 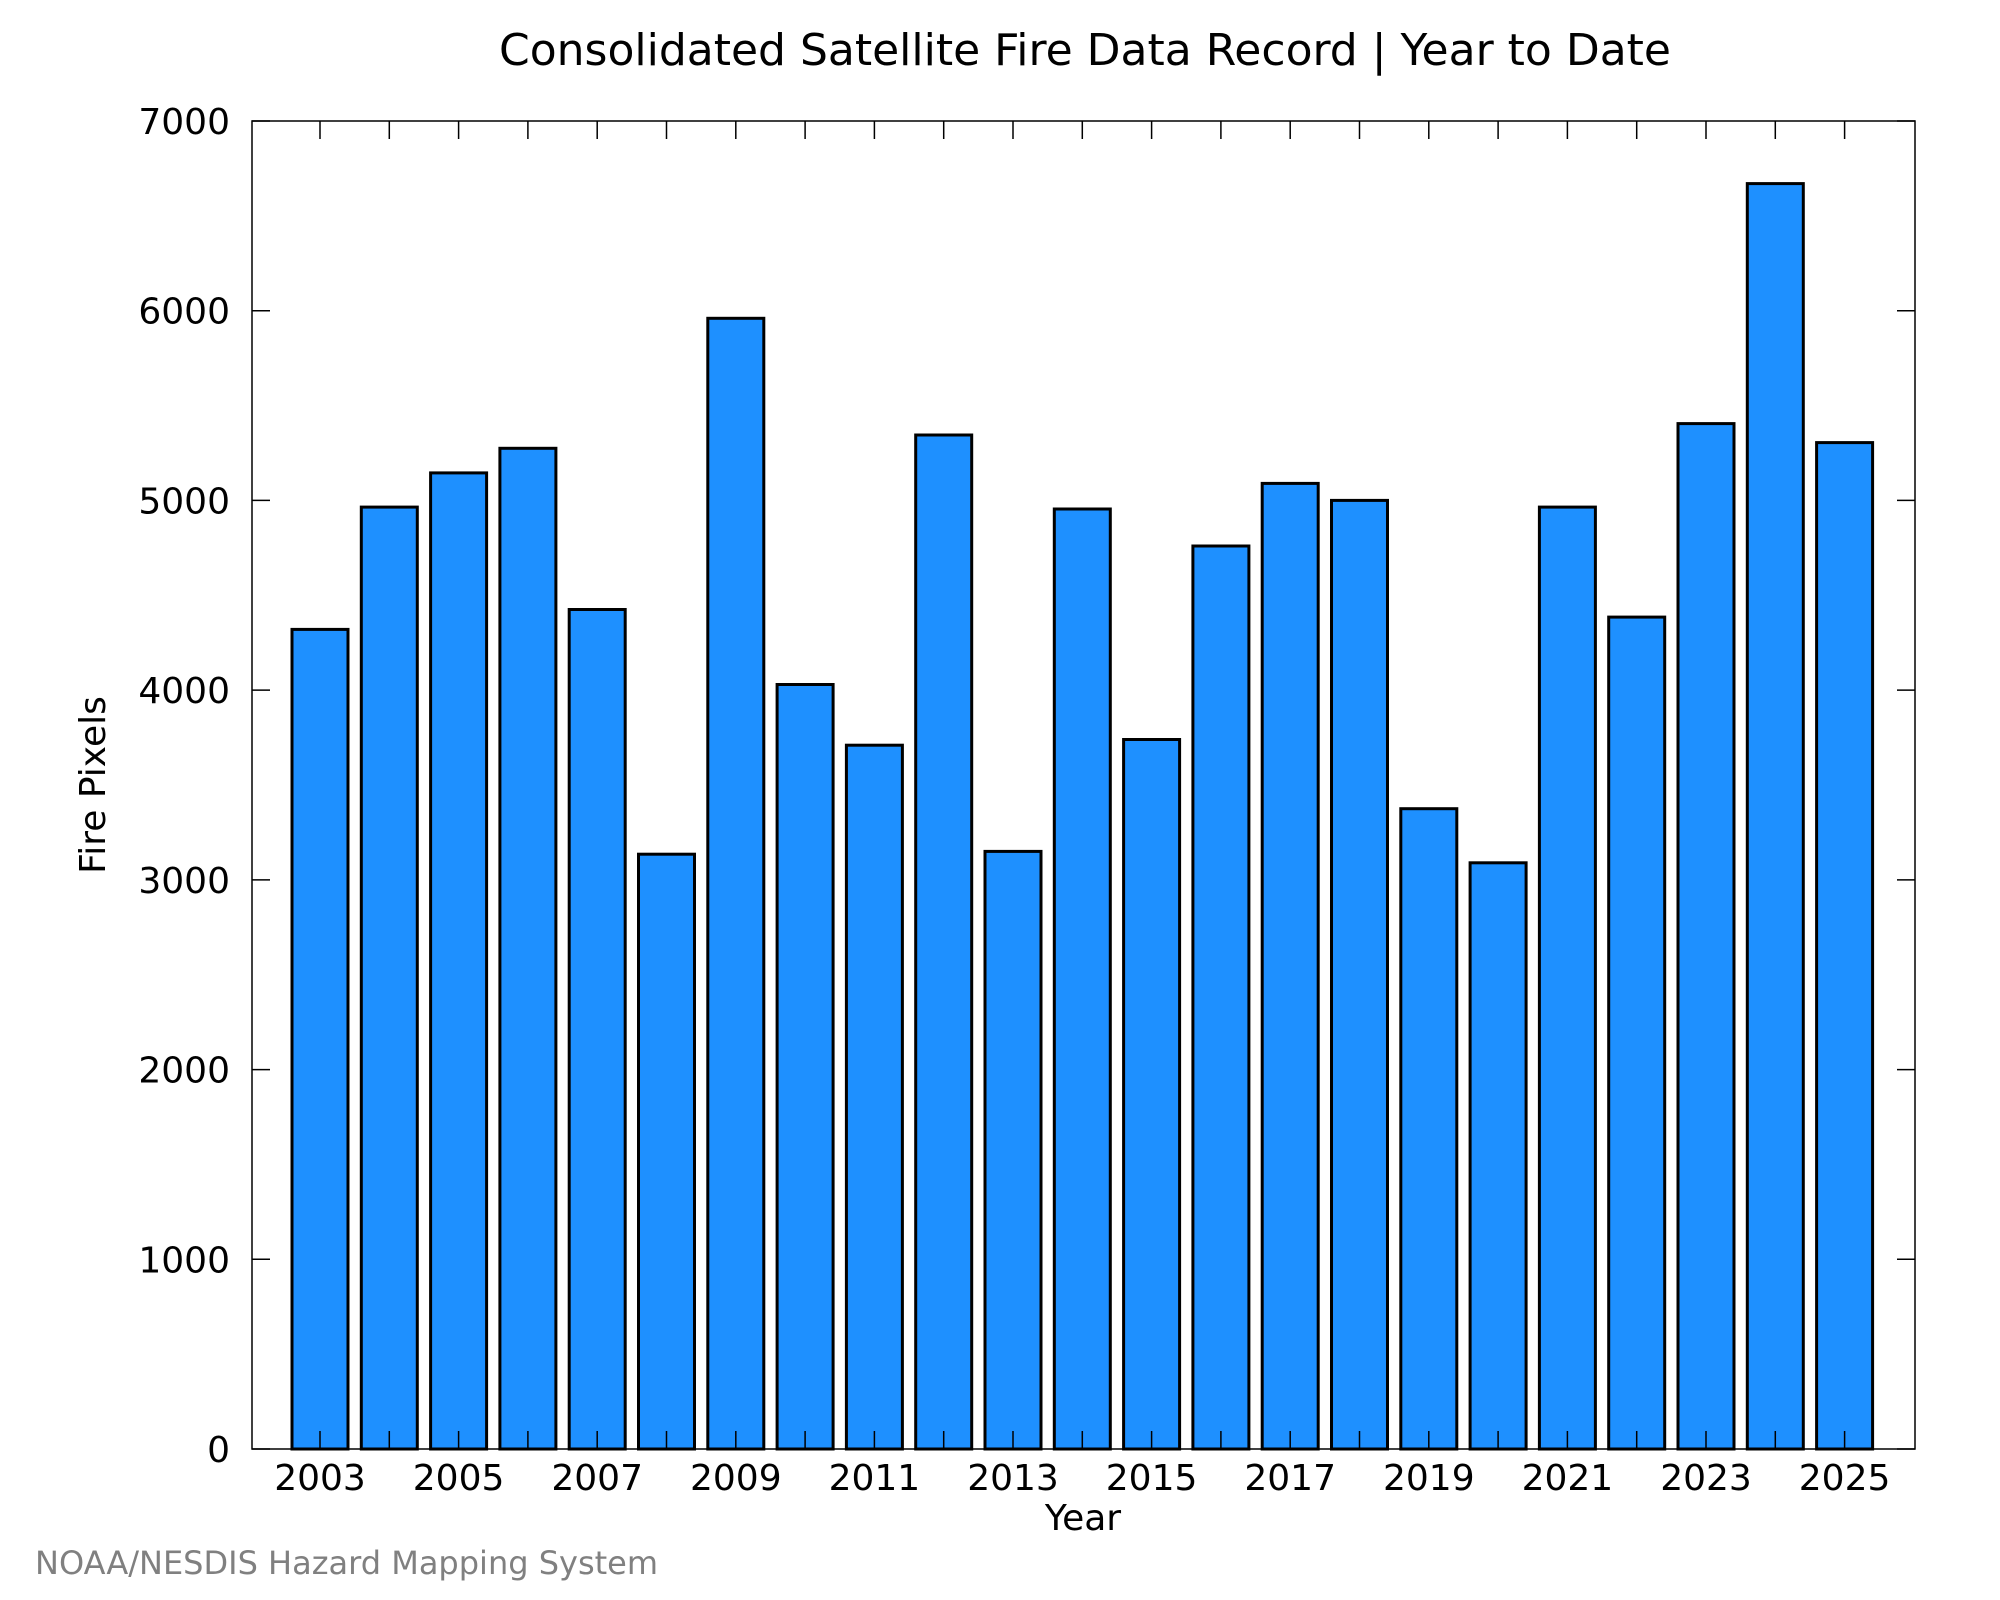 What do you see at coordinates (874, 1097) in the screenshot?
I see `bar-2011` at bounding box center [874, 1097].